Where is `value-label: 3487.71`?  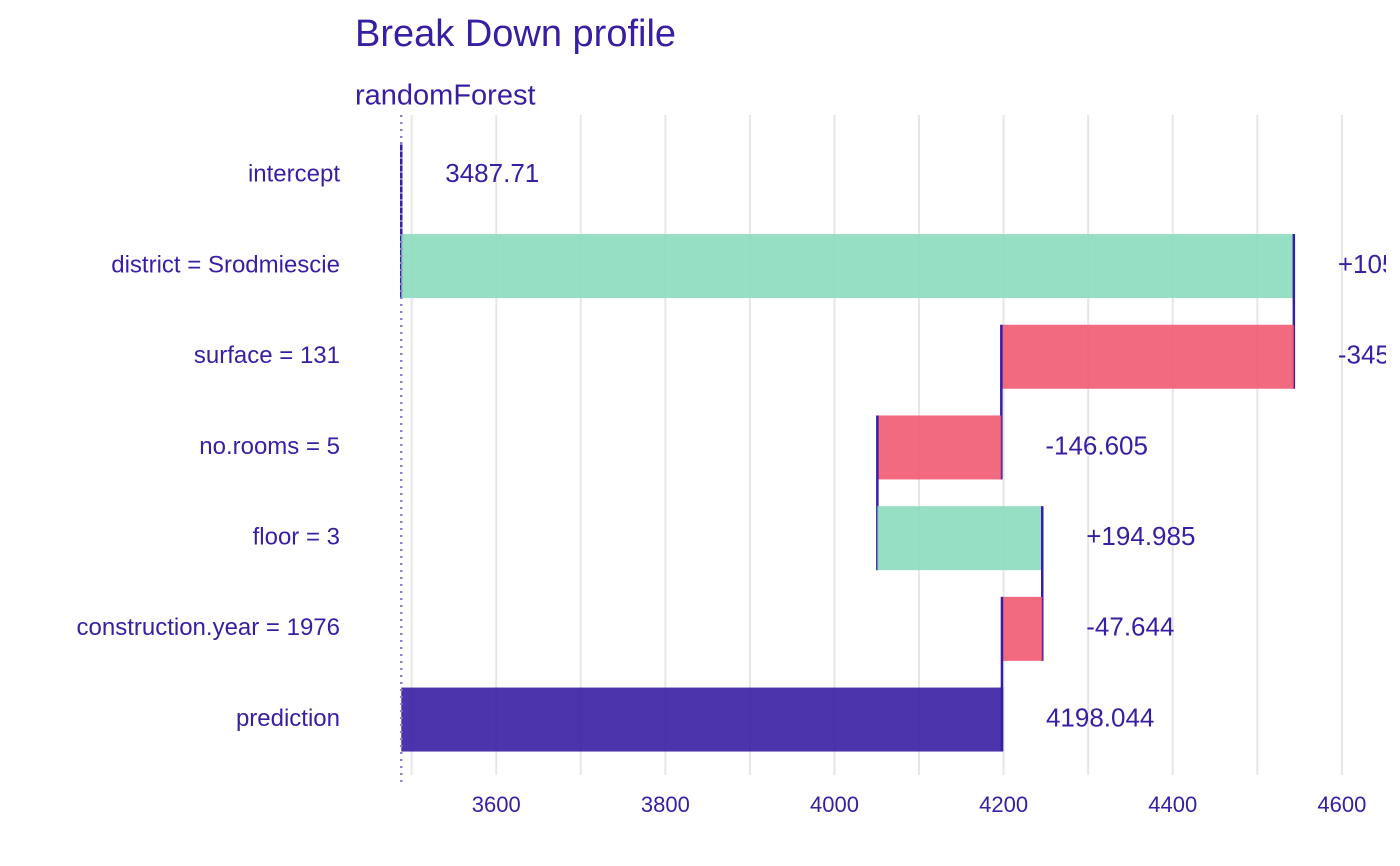 value-label: 3487.71 is located at coordinates (492, 173).